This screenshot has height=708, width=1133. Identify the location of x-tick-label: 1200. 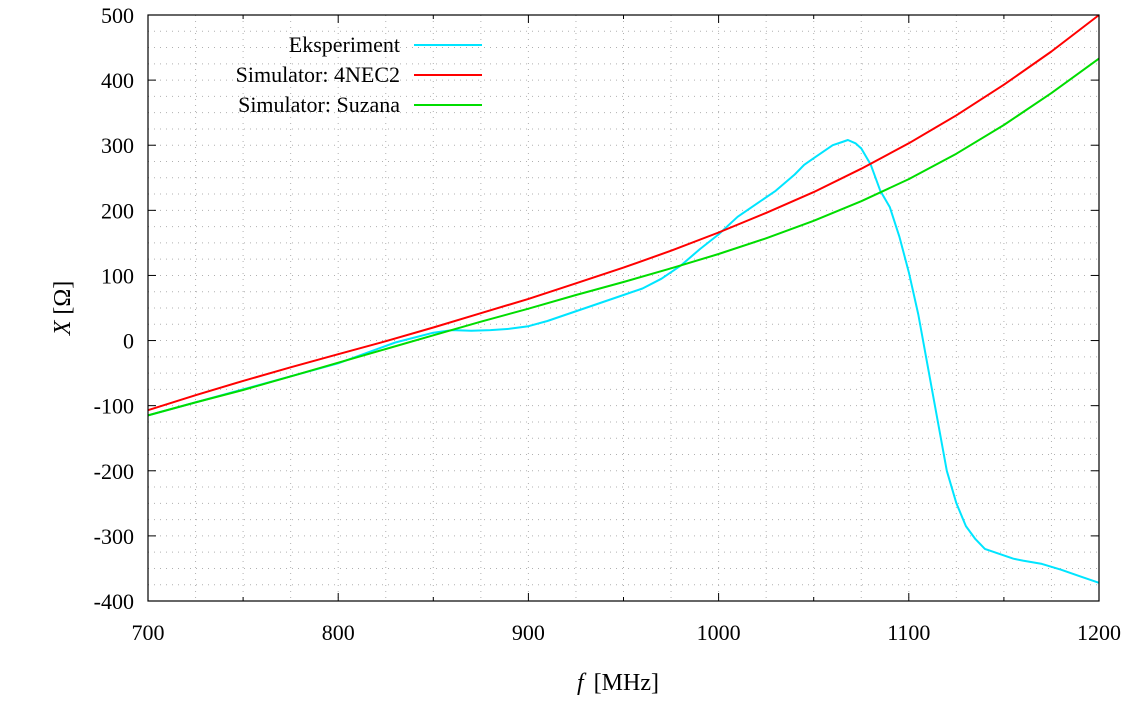
(1099, 632).